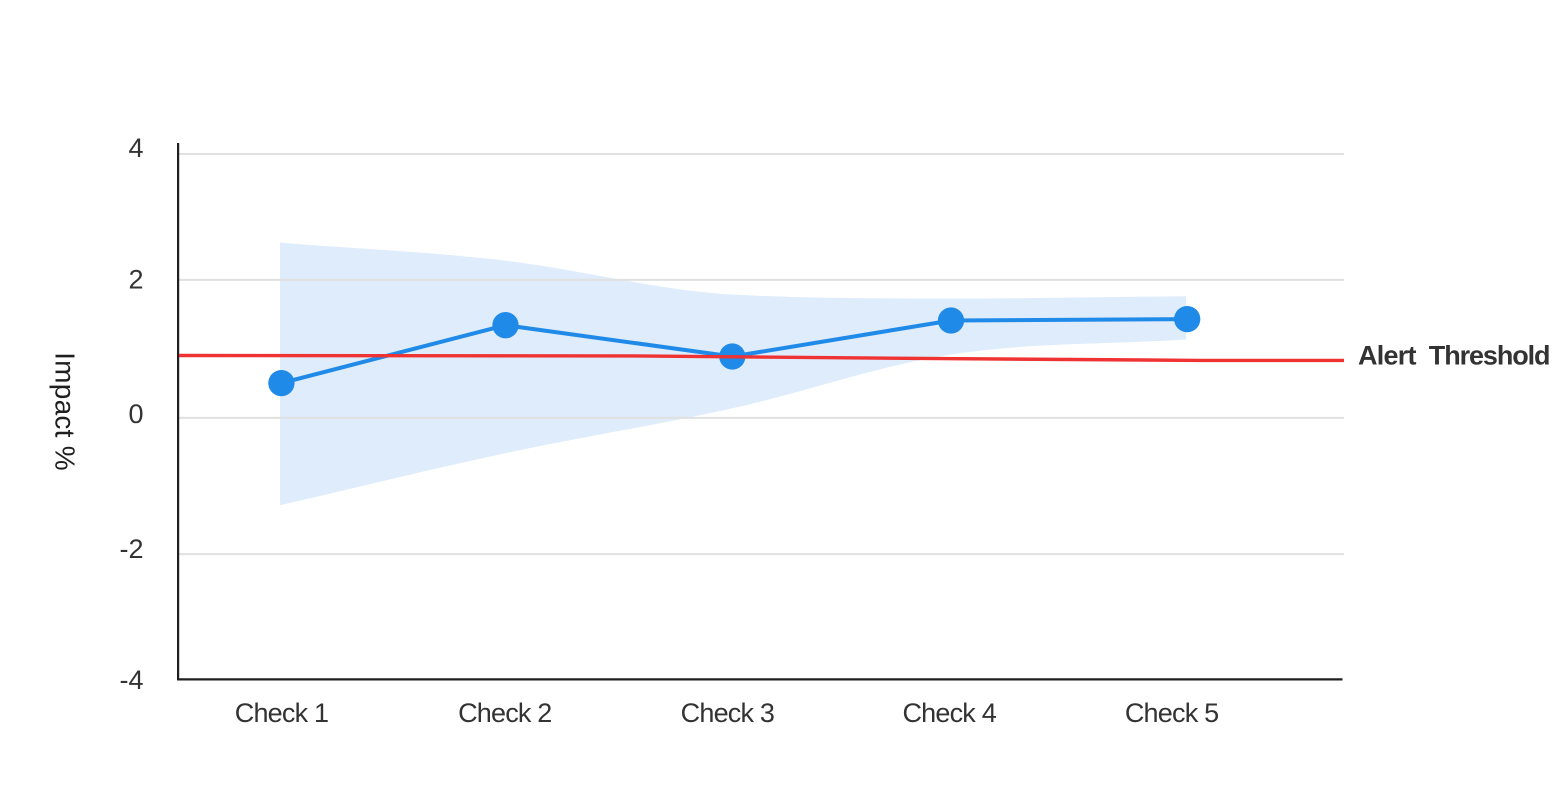 Image resolution: width=1556 pixels, height=808 pixels. What do you see at coordinates (135, 148) in the screenshot?
I see `svg-text: 4` at bounding box center [135, 148].